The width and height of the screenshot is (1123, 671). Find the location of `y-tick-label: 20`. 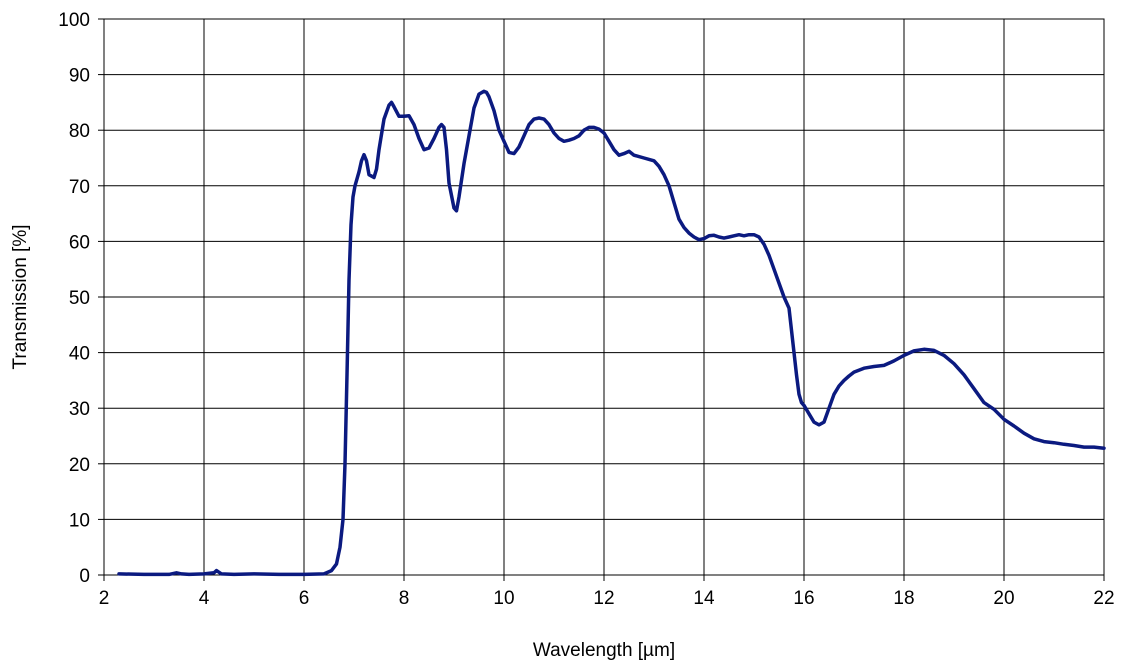

y-tick-label: 20 is located at coordinates (79, 465).